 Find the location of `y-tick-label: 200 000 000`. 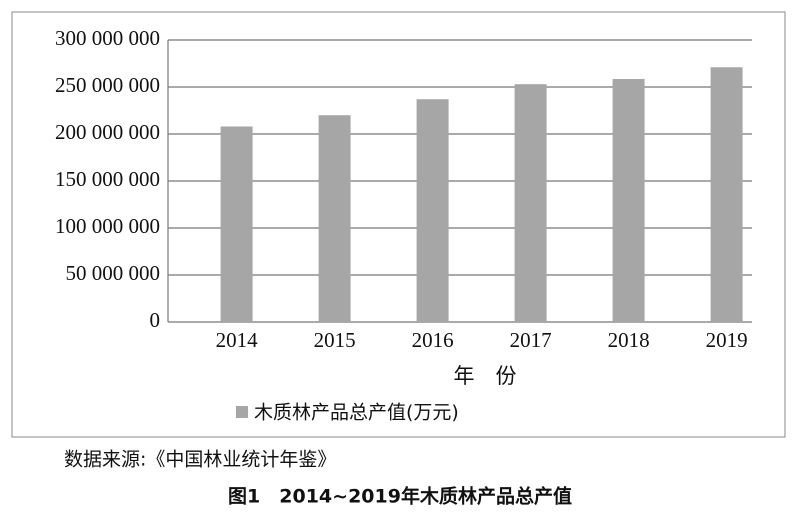

y-tick-label: 200 000 000 is located at coordinates (107, 132).